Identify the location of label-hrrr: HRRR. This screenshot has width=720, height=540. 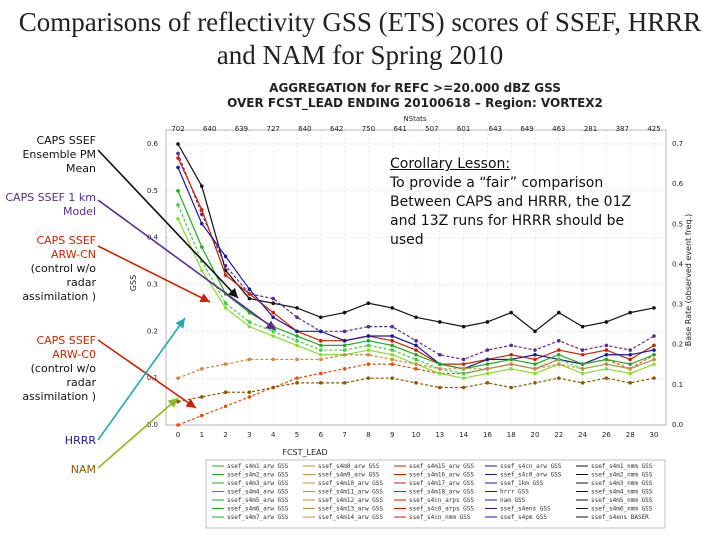
(80, 440).